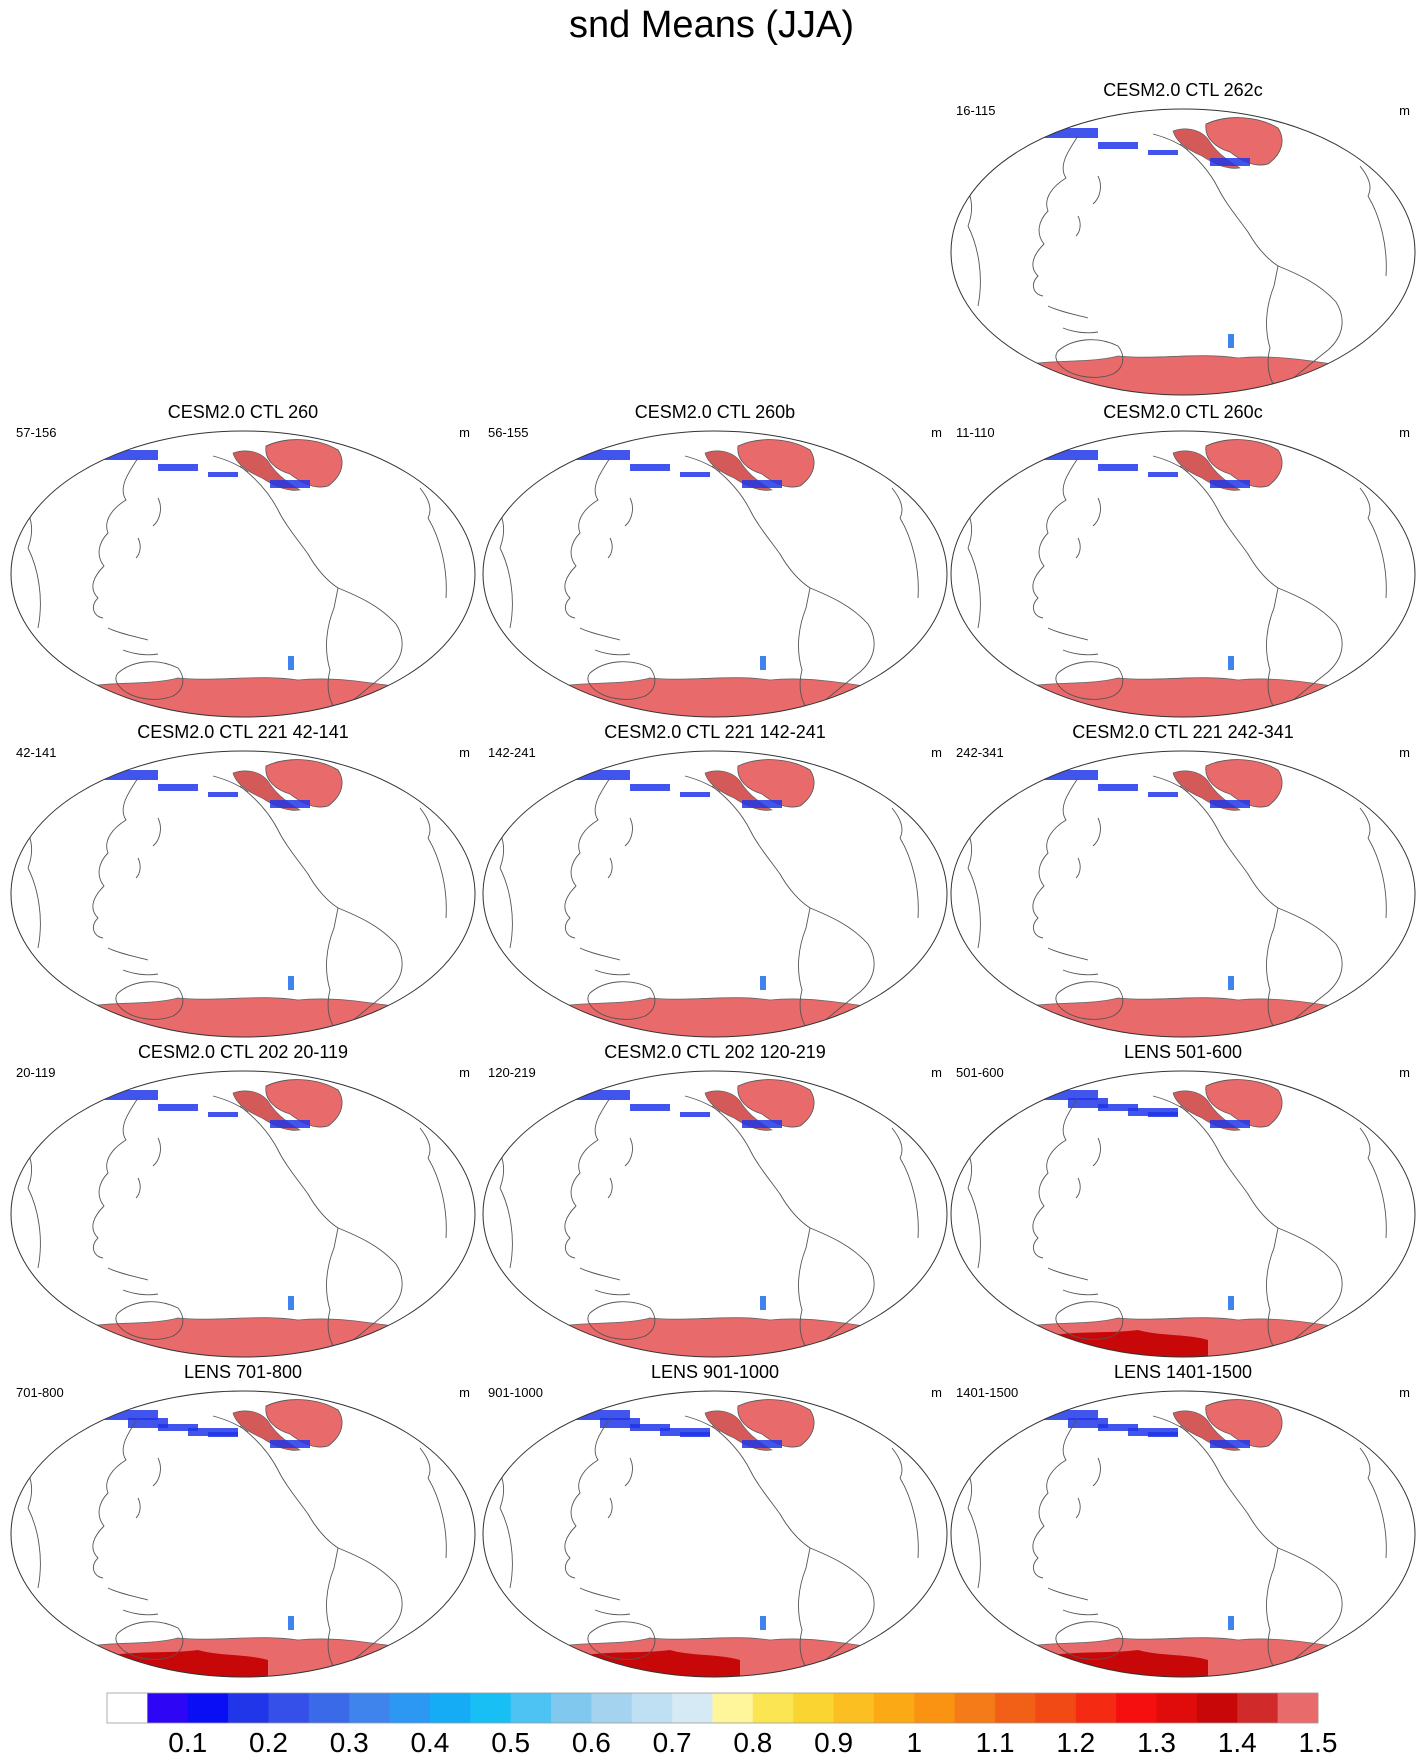 The image size is (1423, 1759). What do you see at coordinates (672, 1742) in the screenshot?
I see `colorbar-tick-label: 0.7` at bounding box center [672, 1742].